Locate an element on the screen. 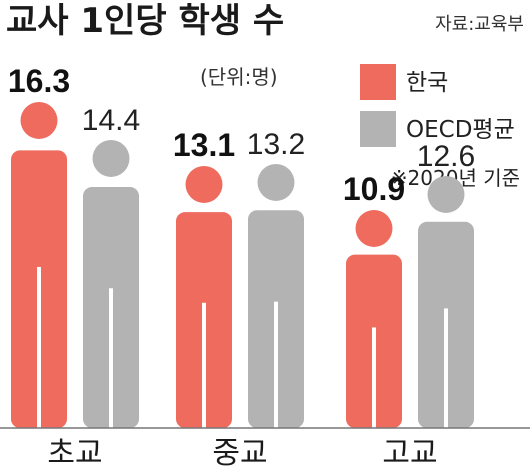  legend-swatch-korea is located at coordinates (378, 82).